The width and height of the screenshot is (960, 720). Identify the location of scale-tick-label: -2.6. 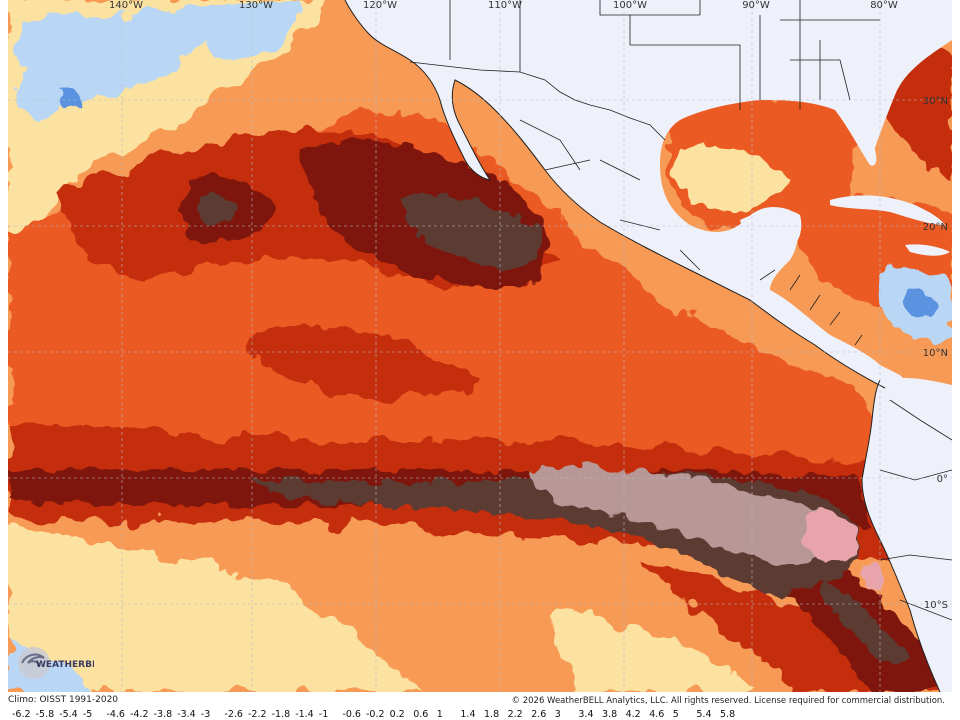
(233, 714).